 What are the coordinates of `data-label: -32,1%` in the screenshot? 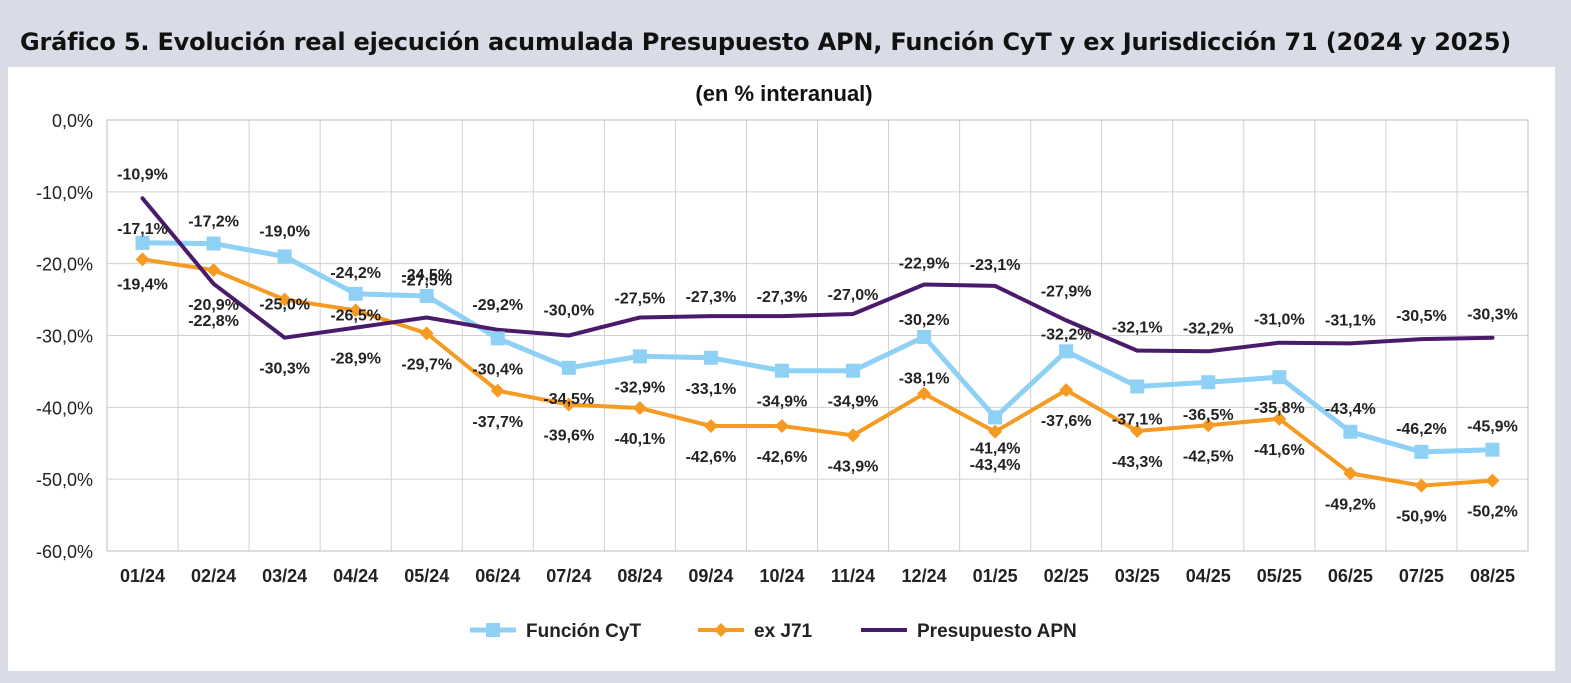 It's located at (1137, 328).